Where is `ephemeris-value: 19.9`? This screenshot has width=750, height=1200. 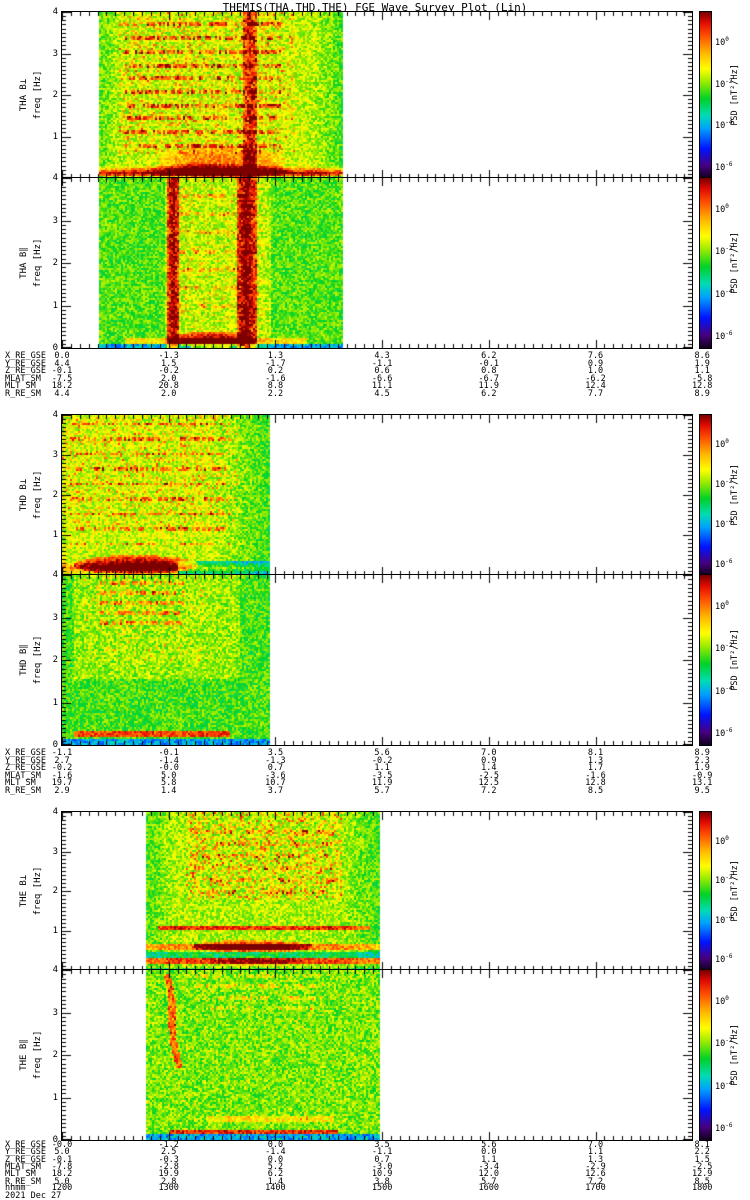 ephemeris-value: 19.9 is located at coordinates (168, 1174).